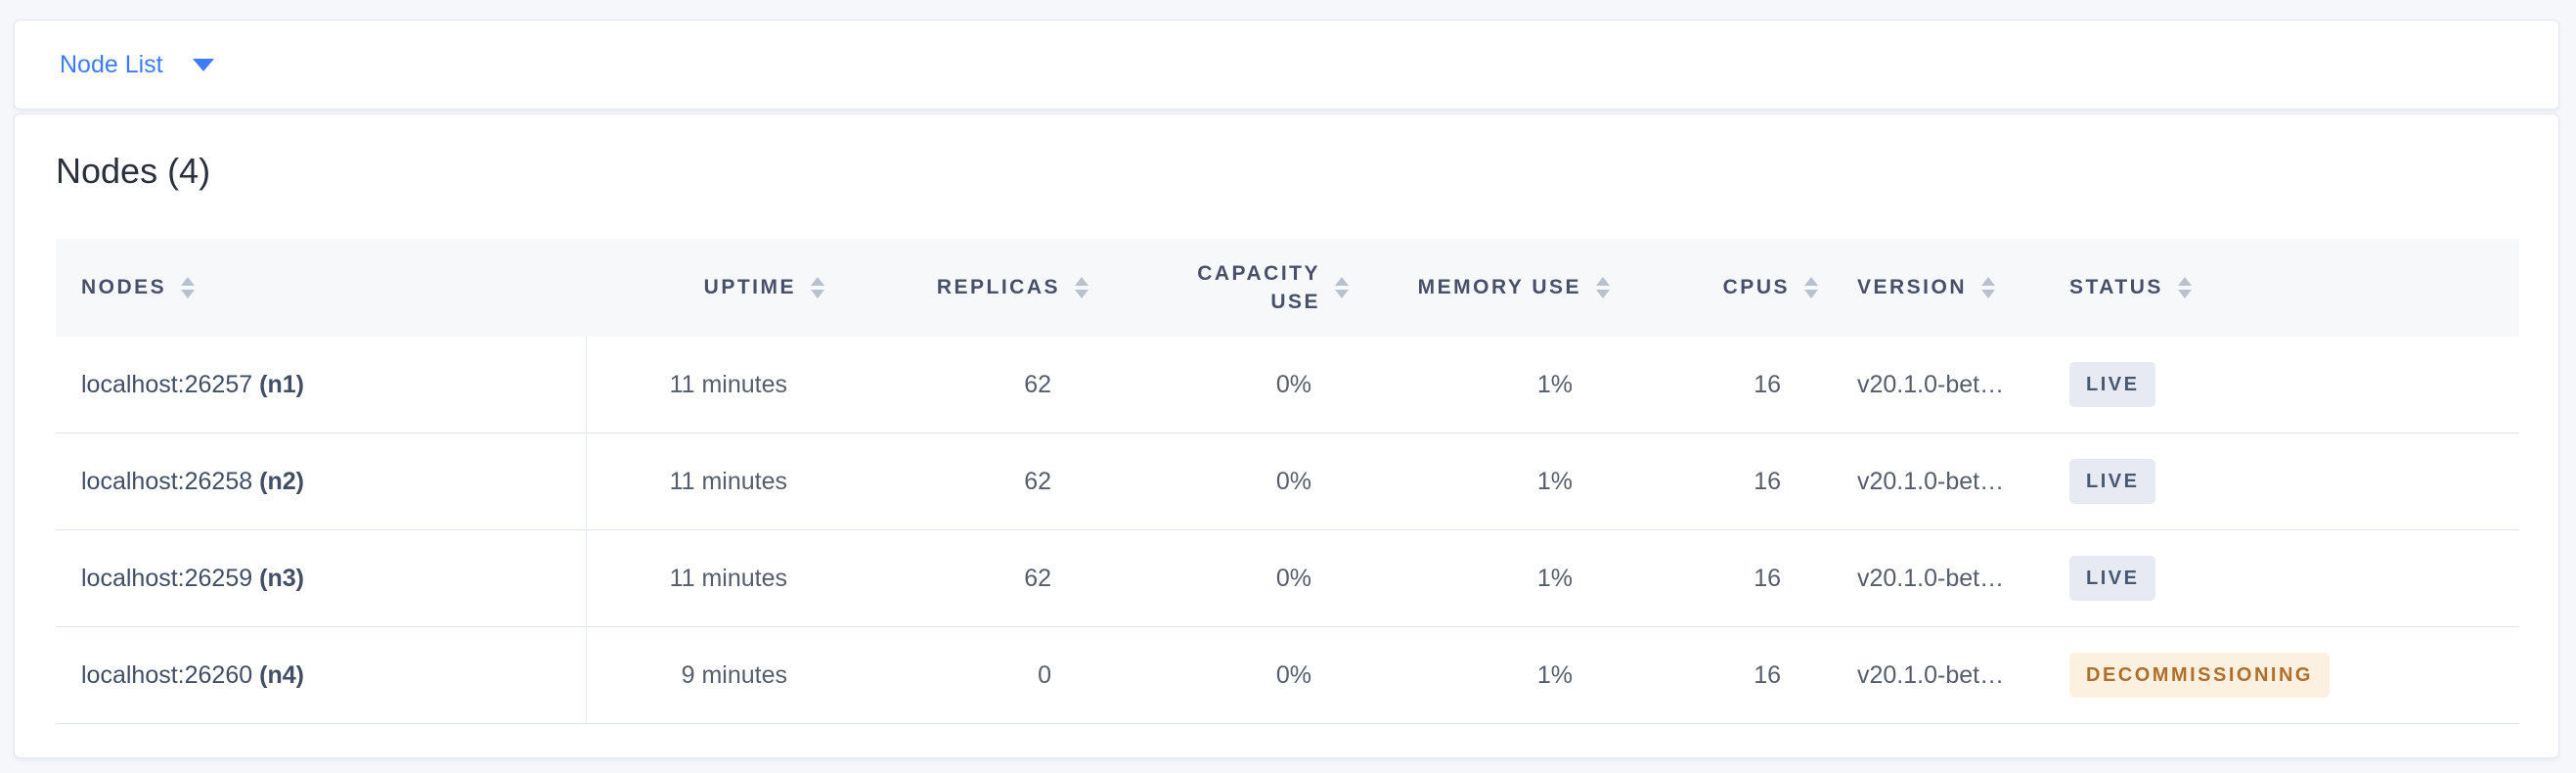  What do you see at coordinates (281, 578) in the screenshot?
I see `node-id: (n3)` at bounding box center [281, 578].